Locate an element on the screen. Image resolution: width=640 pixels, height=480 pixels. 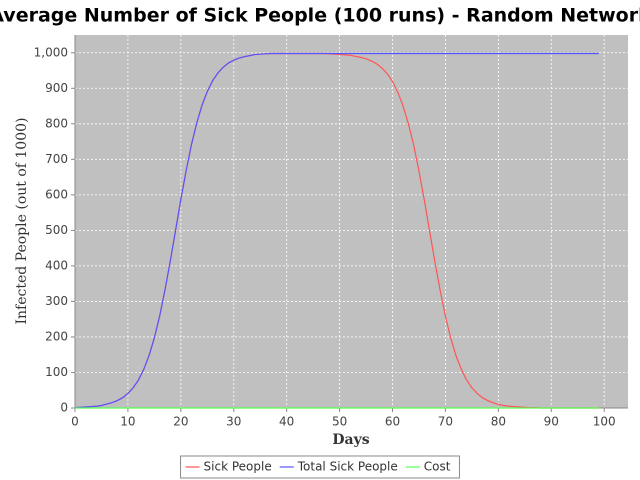
x-tick-label: 80 is located at coordinates (498, 422).